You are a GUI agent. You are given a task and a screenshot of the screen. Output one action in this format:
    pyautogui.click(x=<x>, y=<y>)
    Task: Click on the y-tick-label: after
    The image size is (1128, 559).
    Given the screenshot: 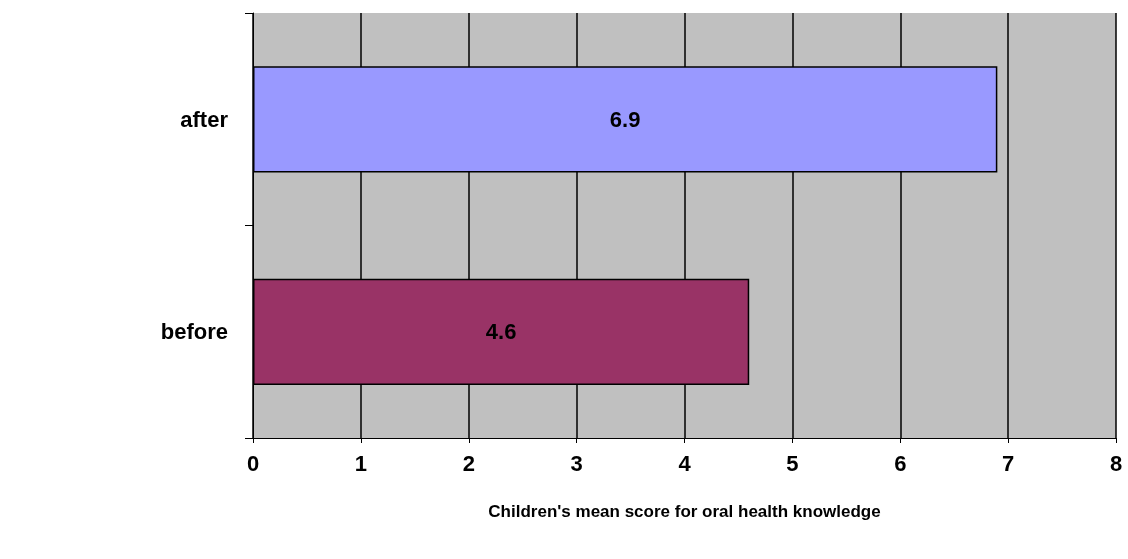 What is the action you would take?
    pyautogui.click(x=204, y=119)
    